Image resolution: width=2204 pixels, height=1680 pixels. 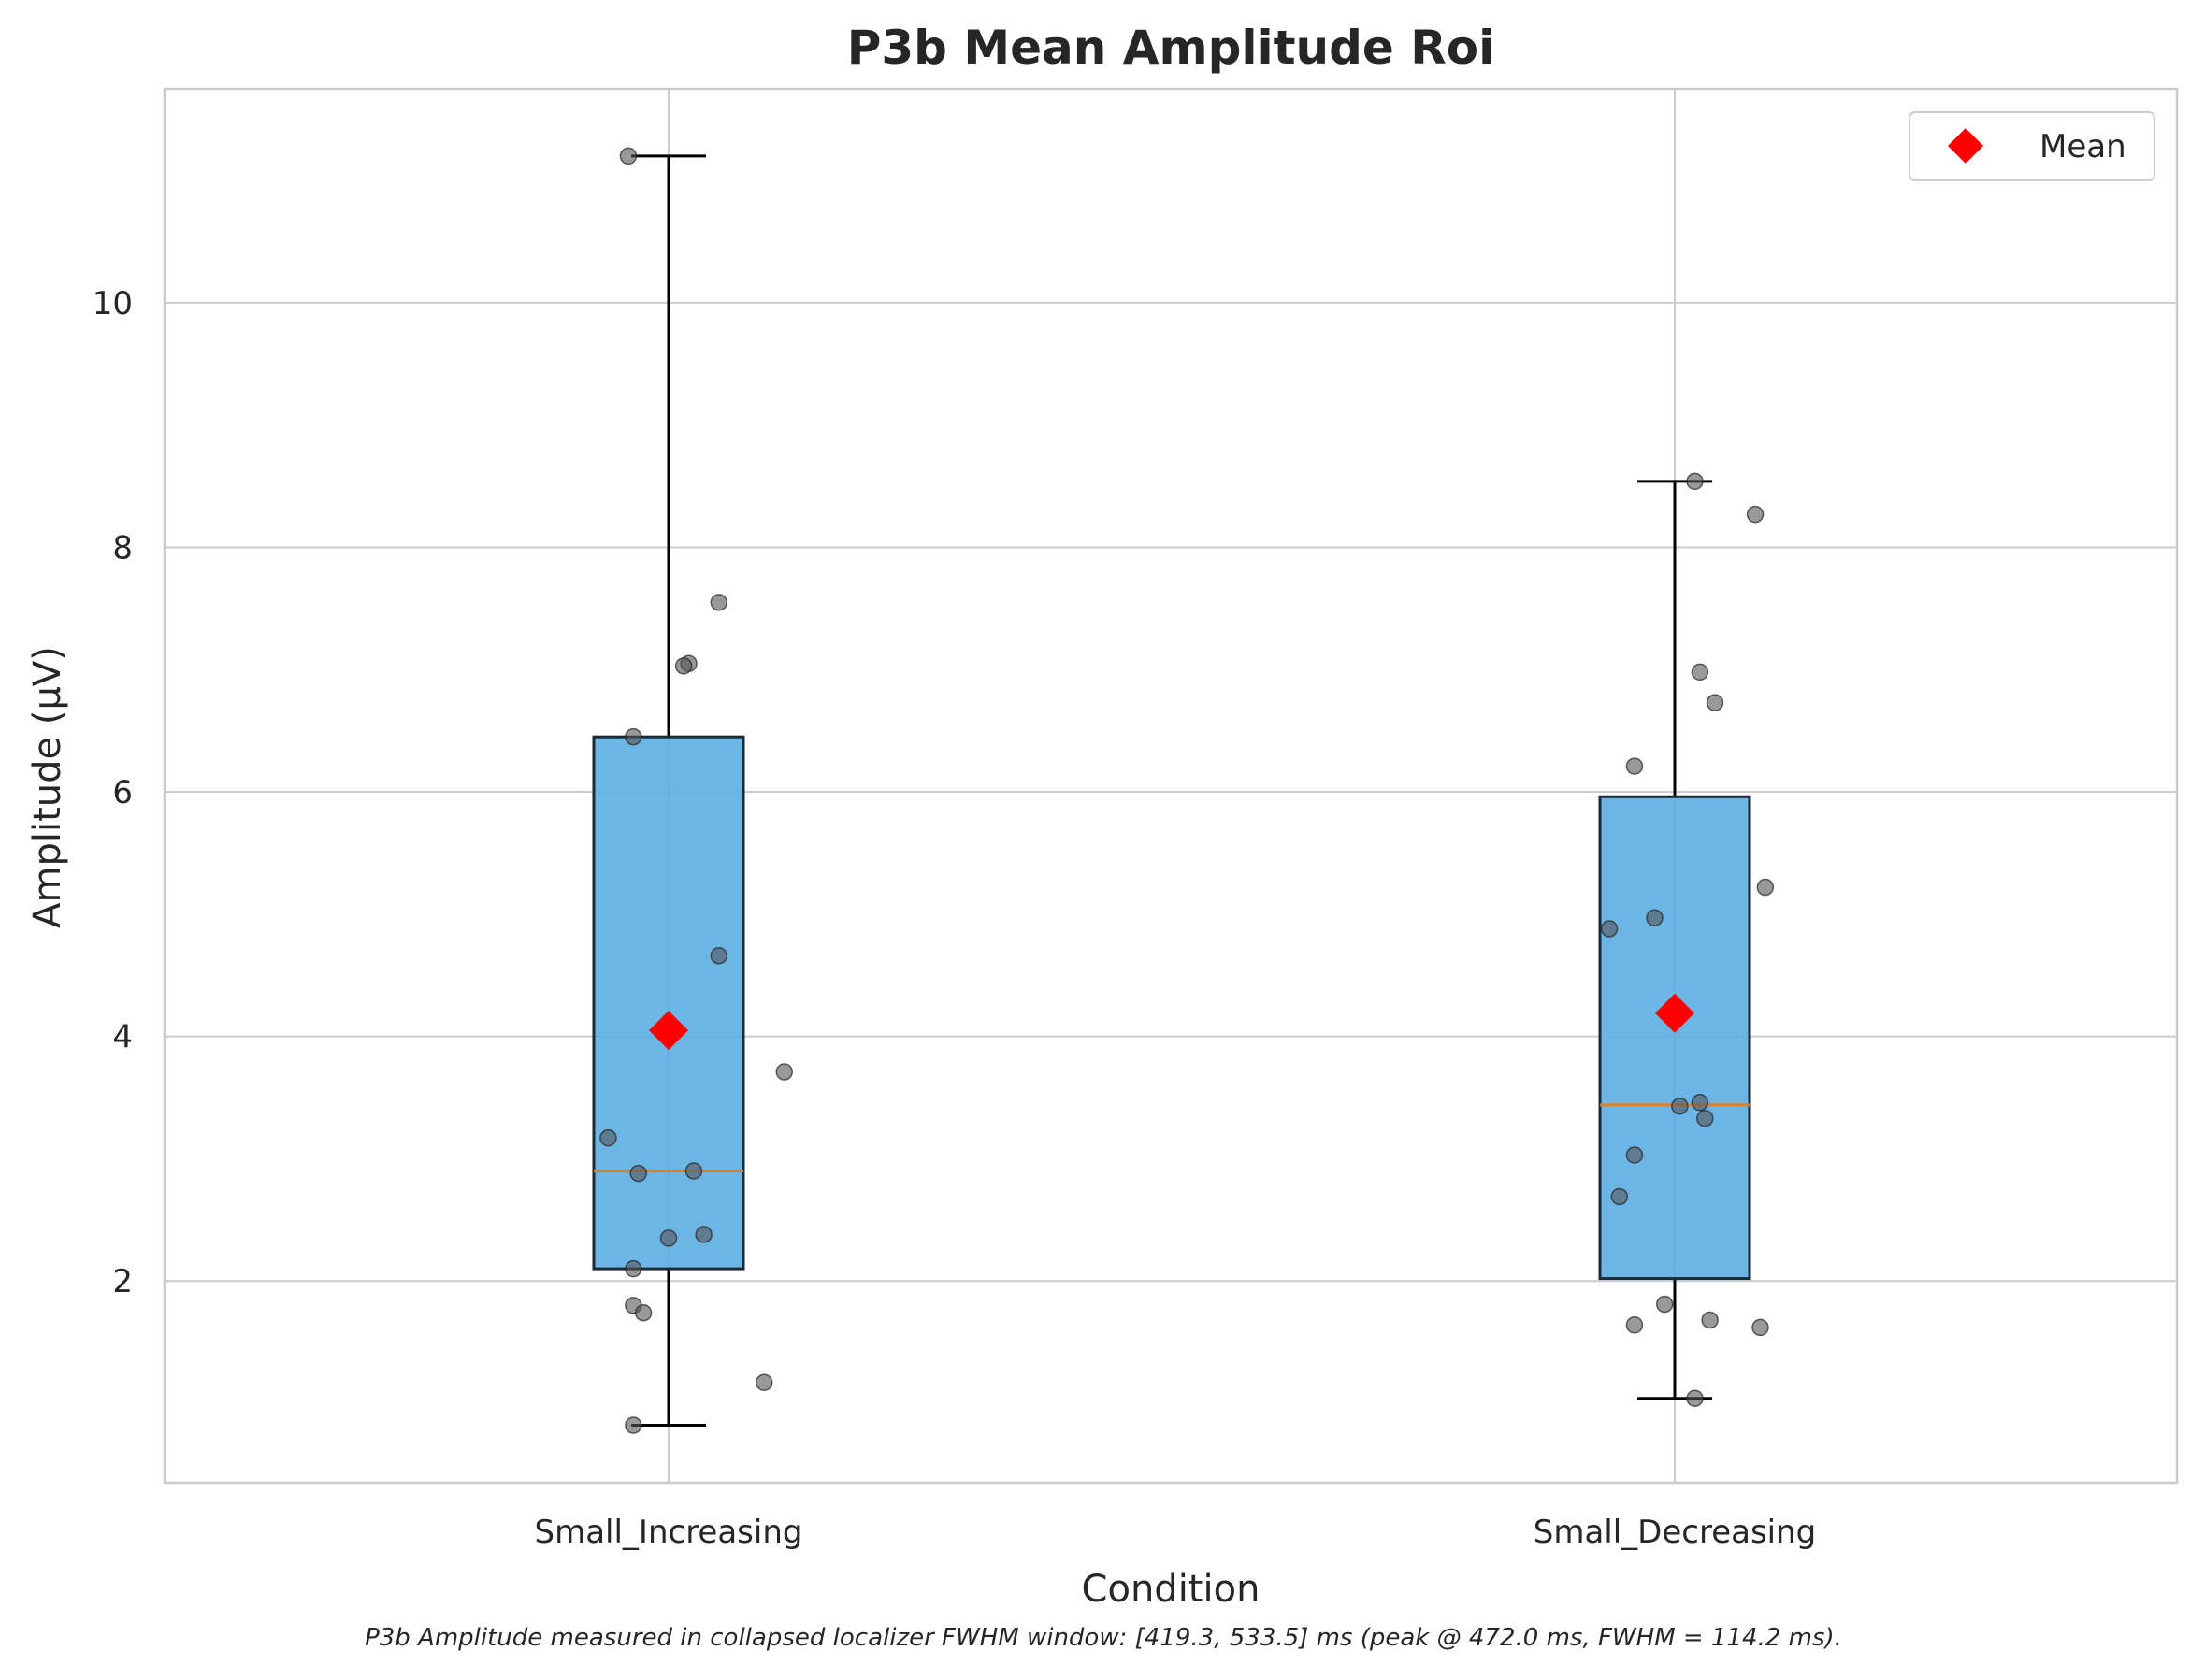 What do you see at coordinates (122, 548) in the screenshot?
I see `y-tick-label: 8` at bounding box center [122, 548].